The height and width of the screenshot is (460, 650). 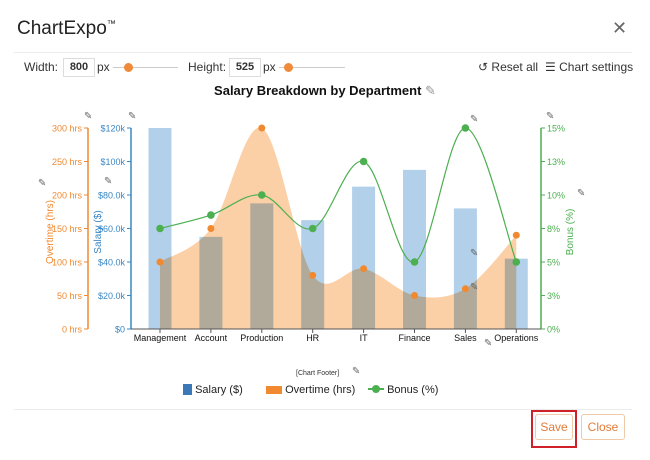 I want to click on x-tick-label: HR, so click(x=312, y=338).